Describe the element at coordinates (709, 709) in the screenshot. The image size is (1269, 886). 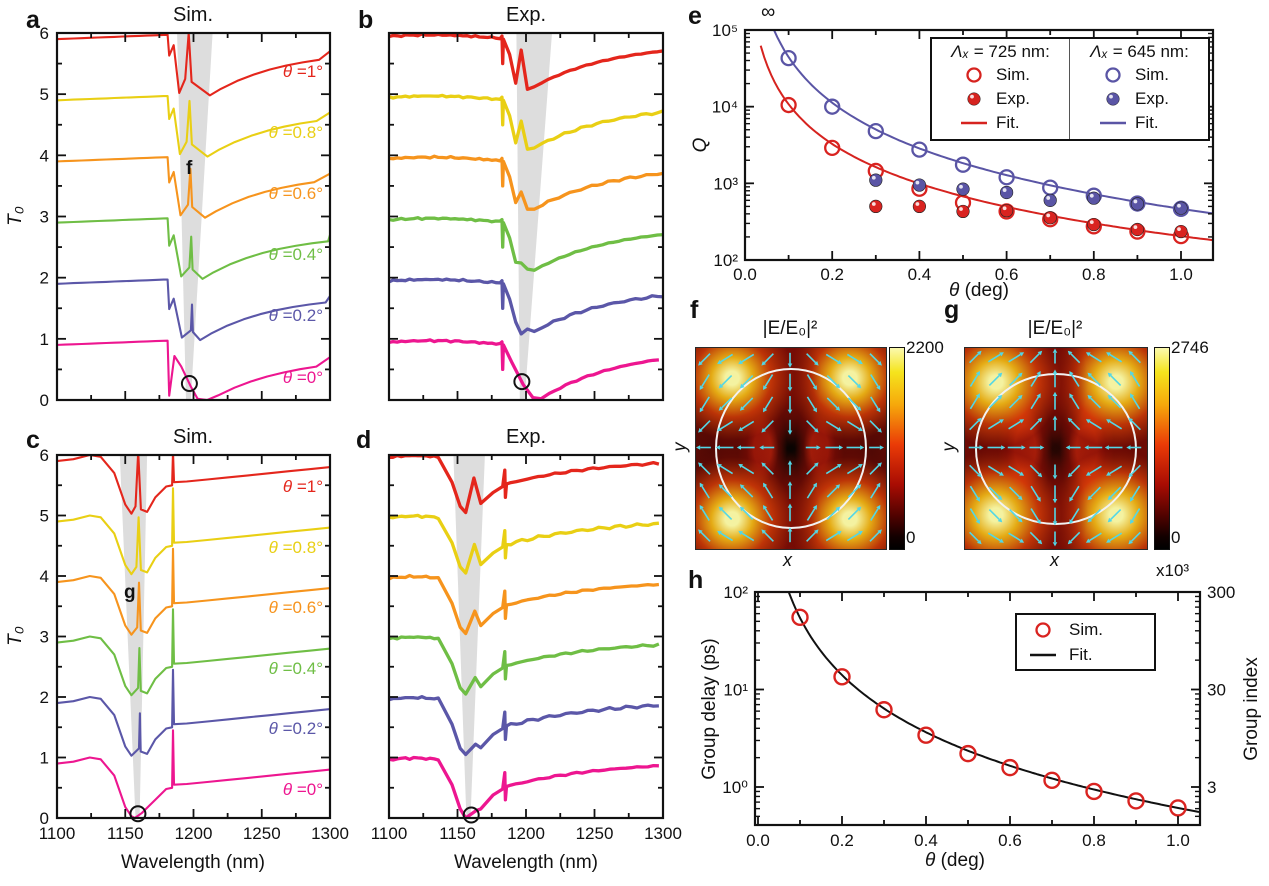
I see `panel-h-ylabel-left: Group delay (ps)` at that location.